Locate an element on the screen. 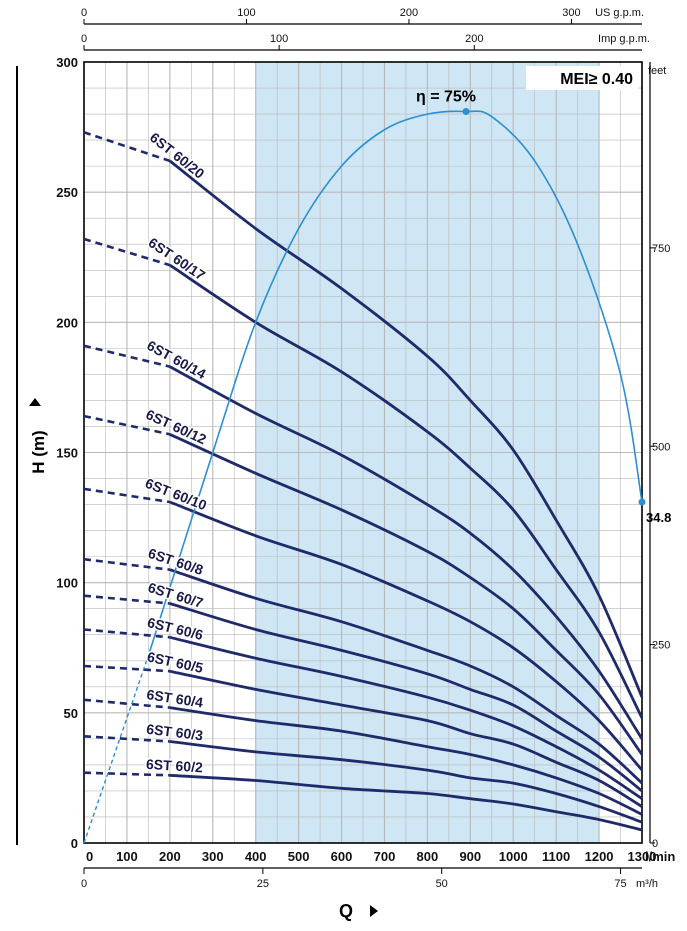  m3h-tick-label: 50 is located at coordinates (442, 884).